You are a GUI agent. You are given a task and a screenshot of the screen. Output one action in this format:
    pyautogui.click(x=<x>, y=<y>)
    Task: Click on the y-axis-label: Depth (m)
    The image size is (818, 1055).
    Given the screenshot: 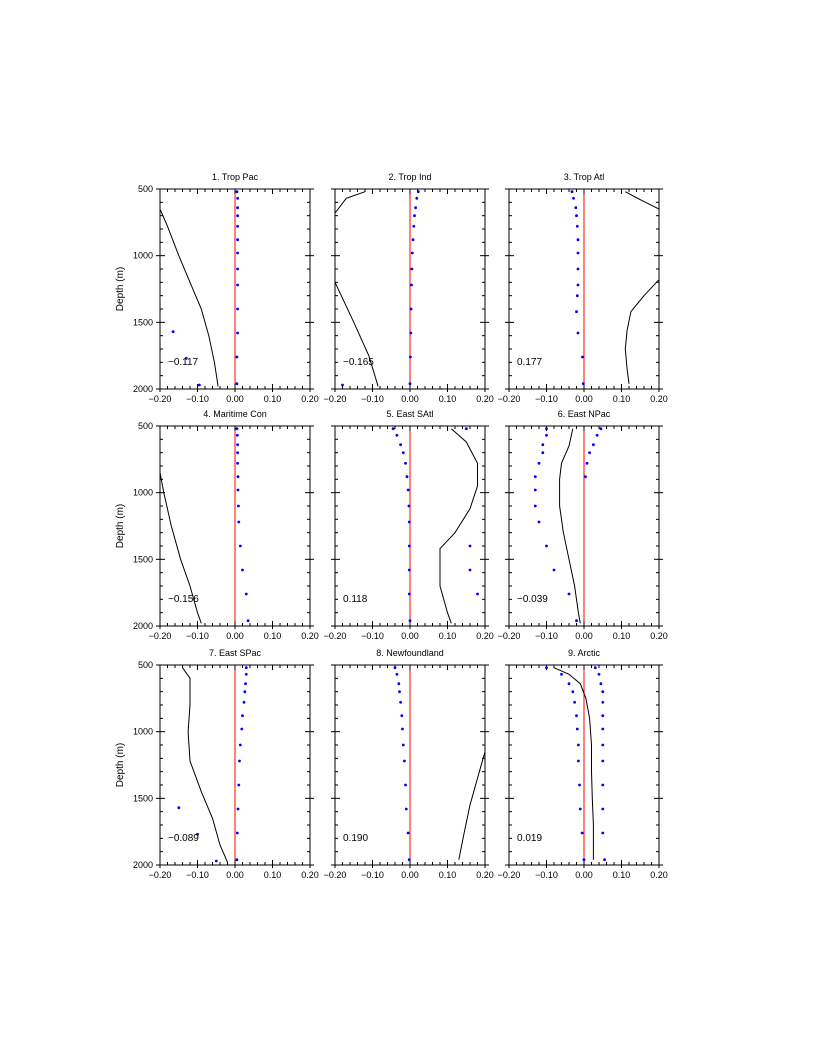 What is the action you would take?
    pyautogui.click(x=120, y=289)
    